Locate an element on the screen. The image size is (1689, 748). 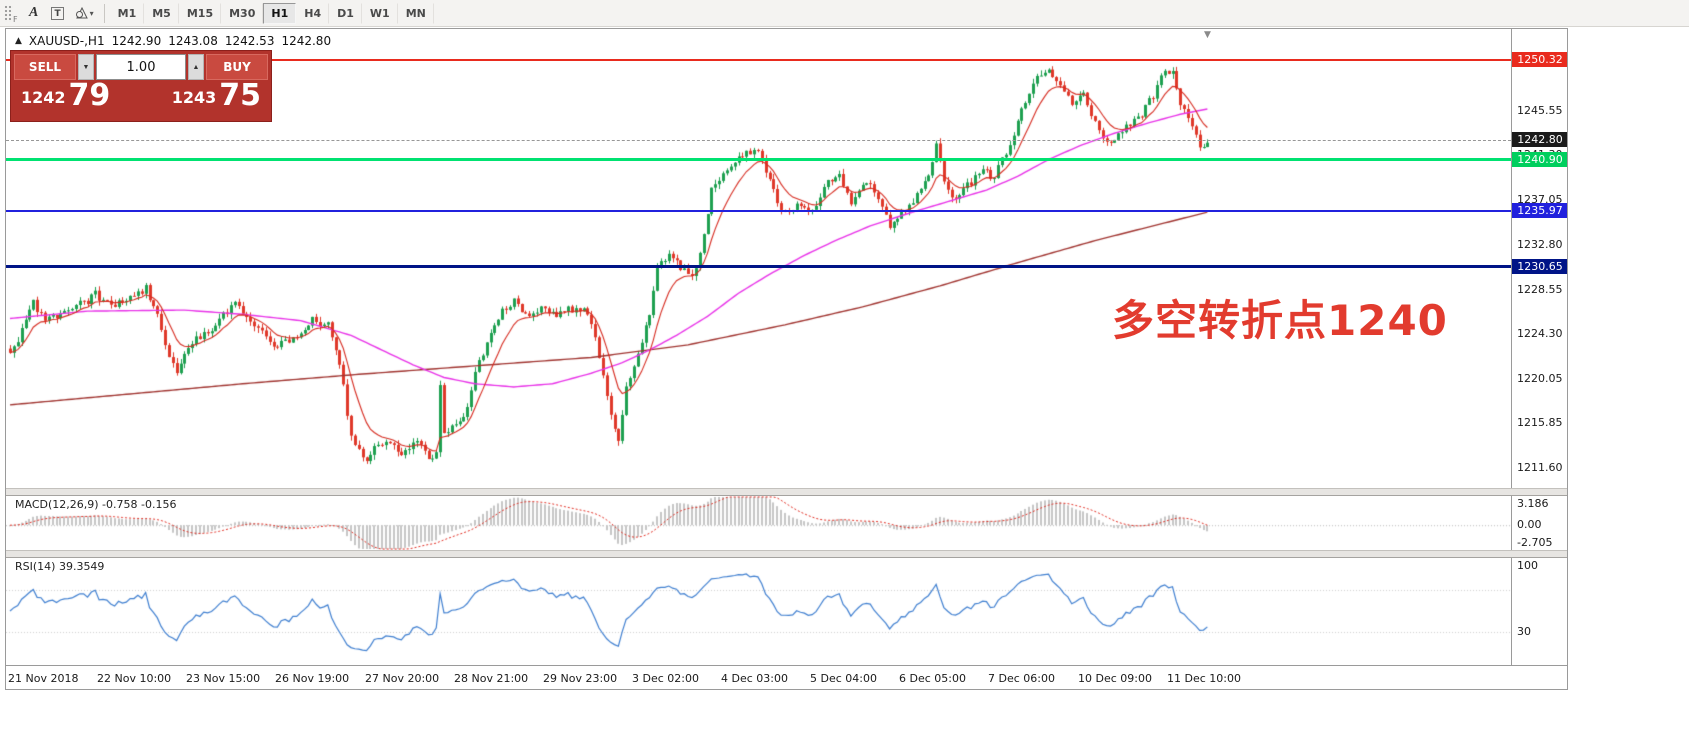
price-axis-label: 1224.30 is located at coordinates (1540, 334).